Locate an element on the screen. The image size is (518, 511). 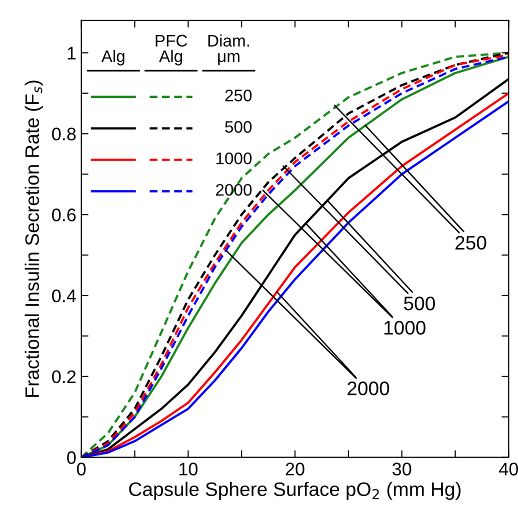
x-axis-title: Capsule Sphere Surface pO$_{2}$ (mm Hg) is located at coordinates (295, 491).